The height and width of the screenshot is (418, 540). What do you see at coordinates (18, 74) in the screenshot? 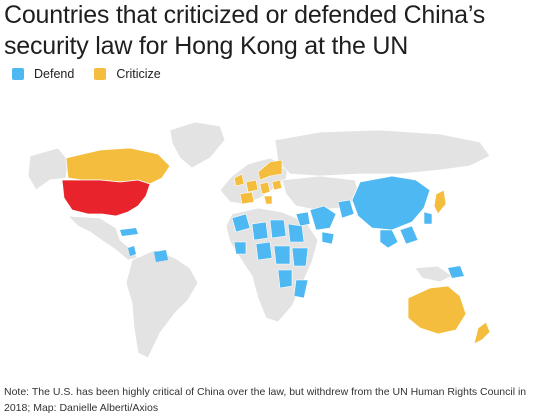
I see `defend-swatch` at bounding box center [18, 74].